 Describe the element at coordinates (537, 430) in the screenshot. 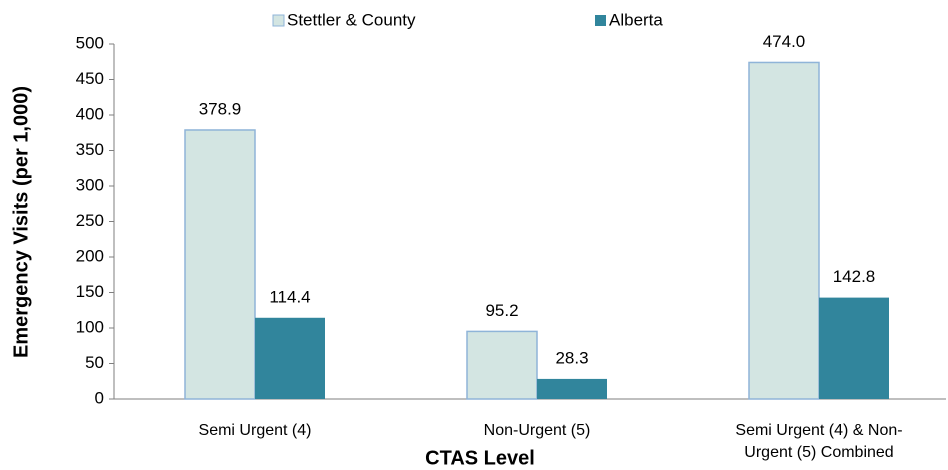

I see `x-tick-label: Non-Urgent (5)` at that location.